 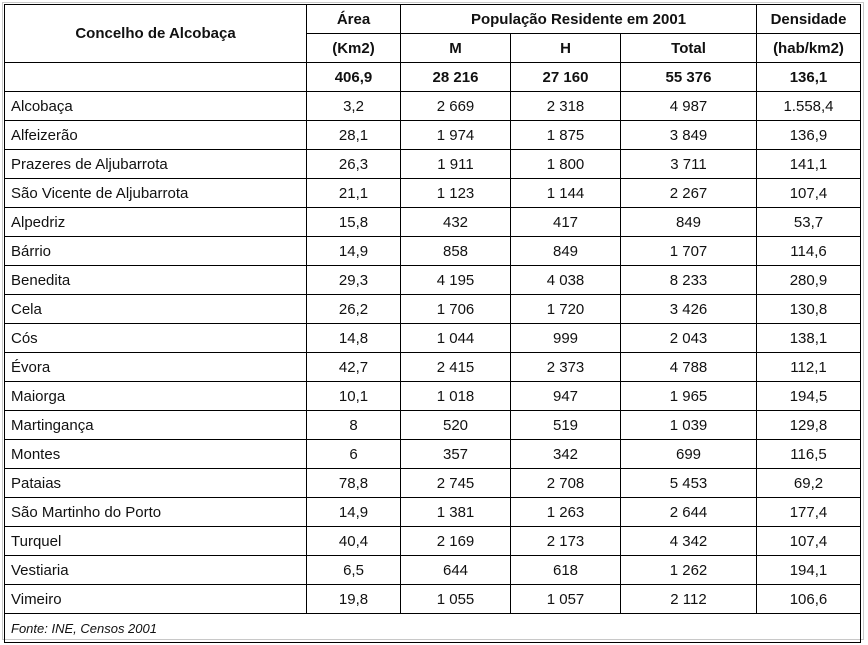 I want to click on parish-name: Alfeizerão, so click(x=155, y=135).